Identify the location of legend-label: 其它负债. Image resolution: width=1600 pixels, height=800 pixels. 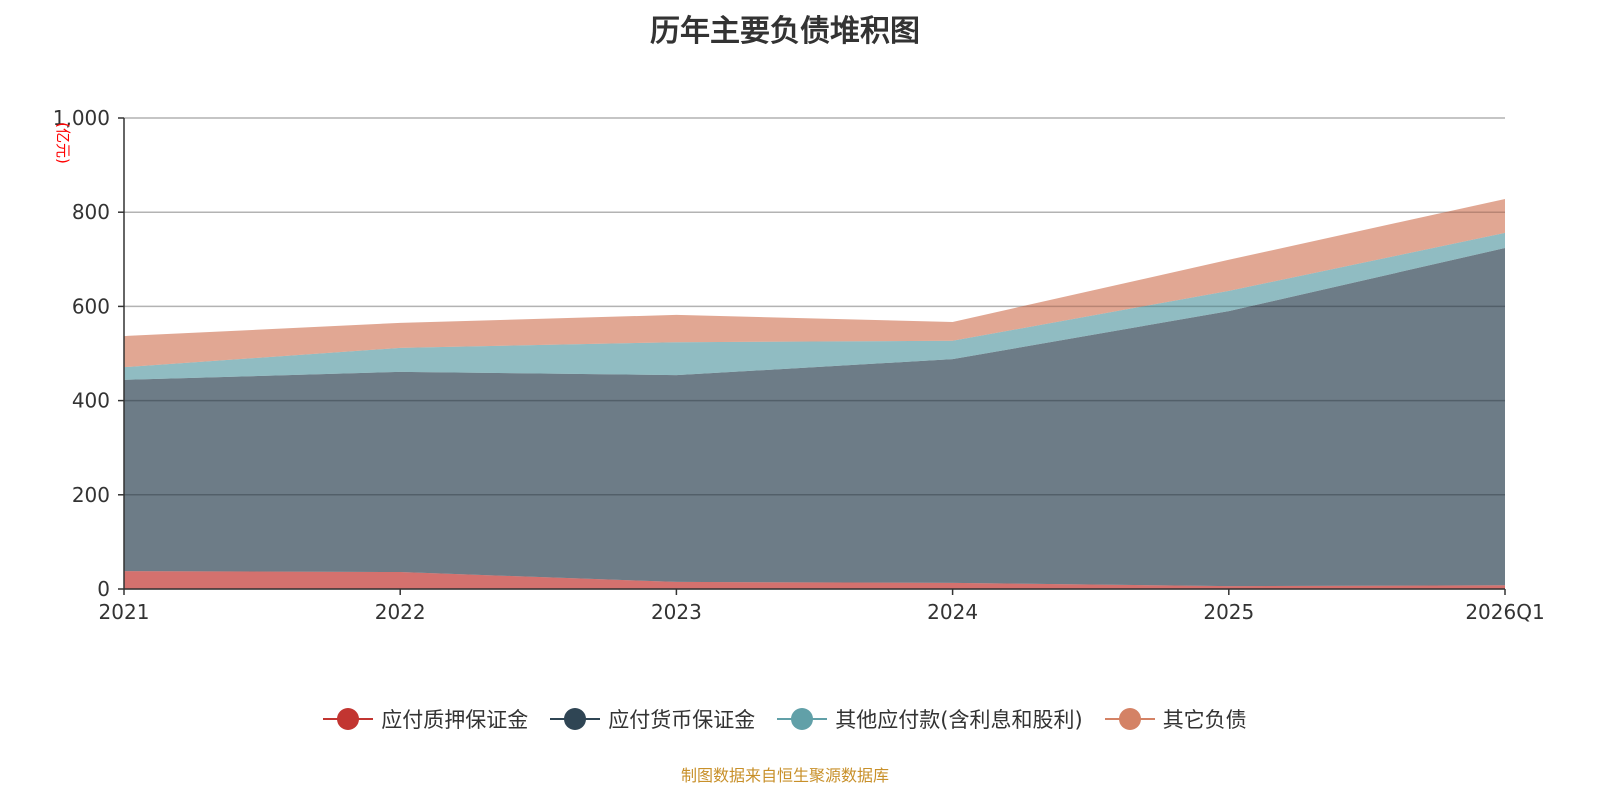
(1204, 720).